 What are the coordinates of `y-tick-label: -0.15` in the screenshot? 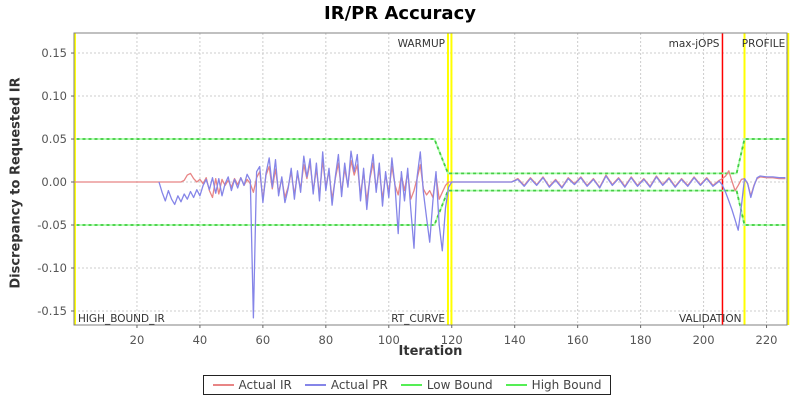 It's located at (52, 311).